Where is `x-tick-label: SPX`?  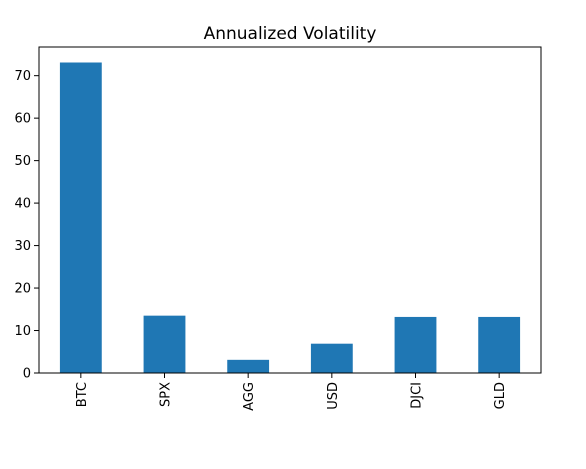
x-tick-label: SPX is located at coordinates (166, 394).